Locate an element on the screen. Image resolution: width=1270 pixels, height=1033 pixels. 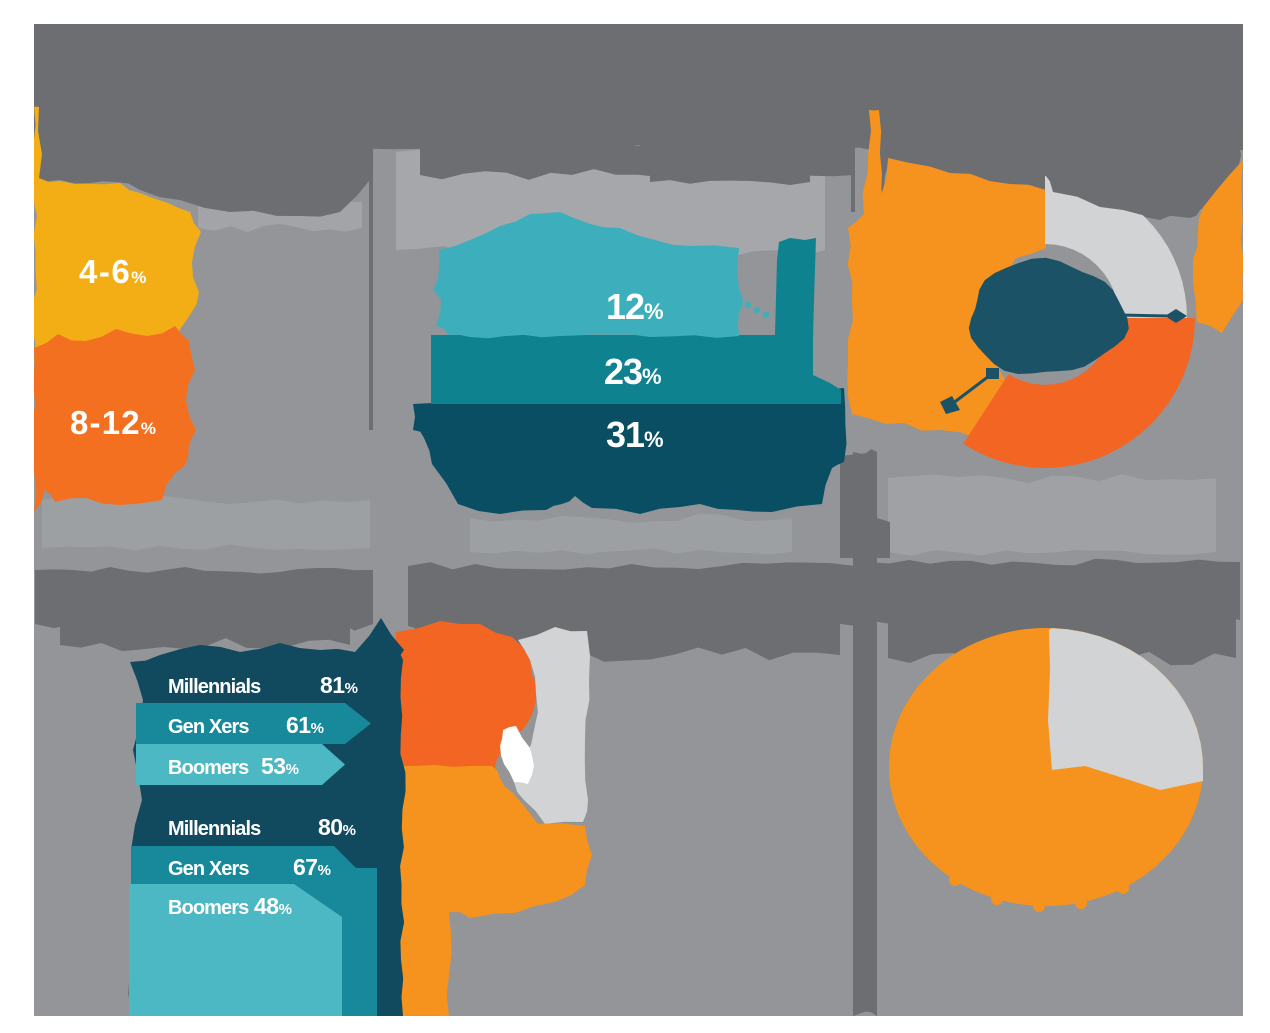
svg-text: 67% is located at coordinates (312, 867).